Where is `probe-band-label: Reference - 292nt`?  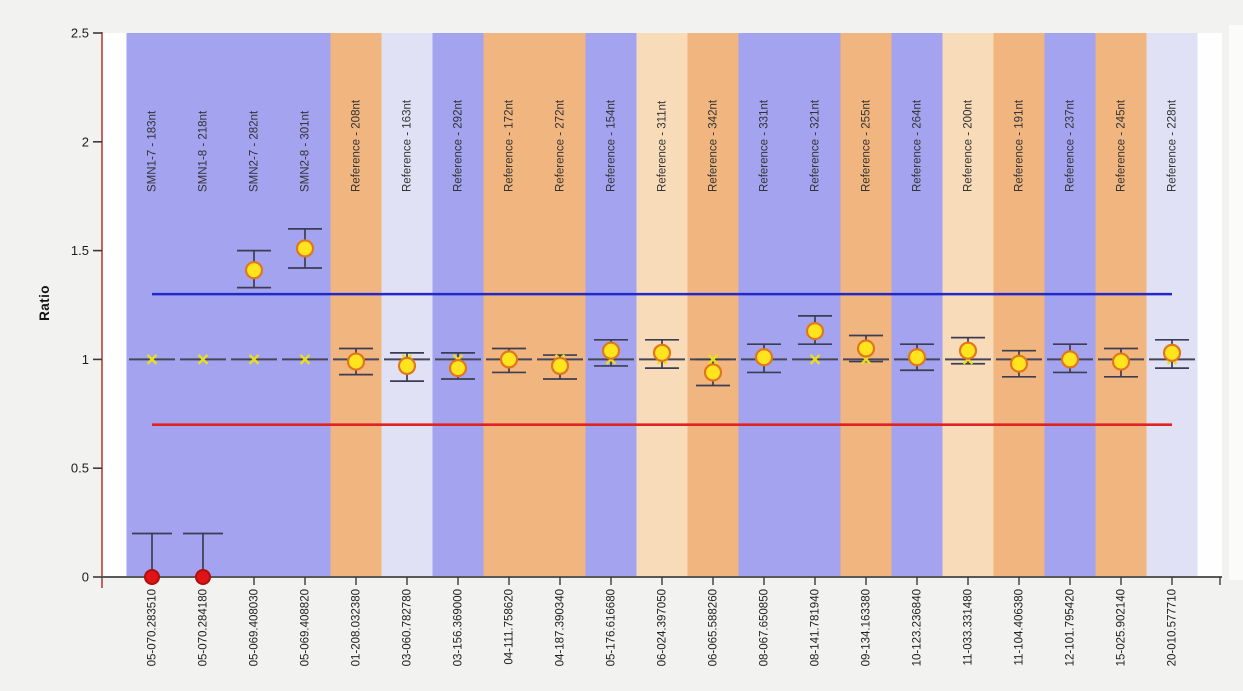
probe-band-label: Reference - 292nt is located at coordinates (459, 145).